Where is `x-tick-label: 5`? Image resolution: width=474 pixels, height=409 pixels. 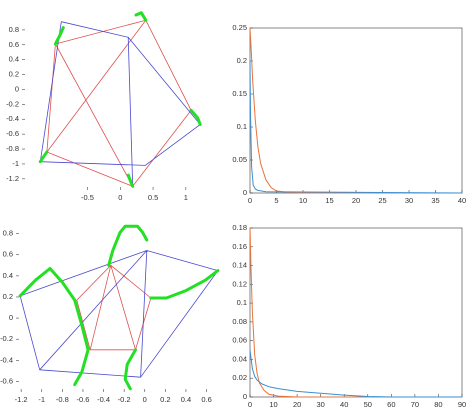 x-tick-label: 5 is located at coordinates (276, 200).